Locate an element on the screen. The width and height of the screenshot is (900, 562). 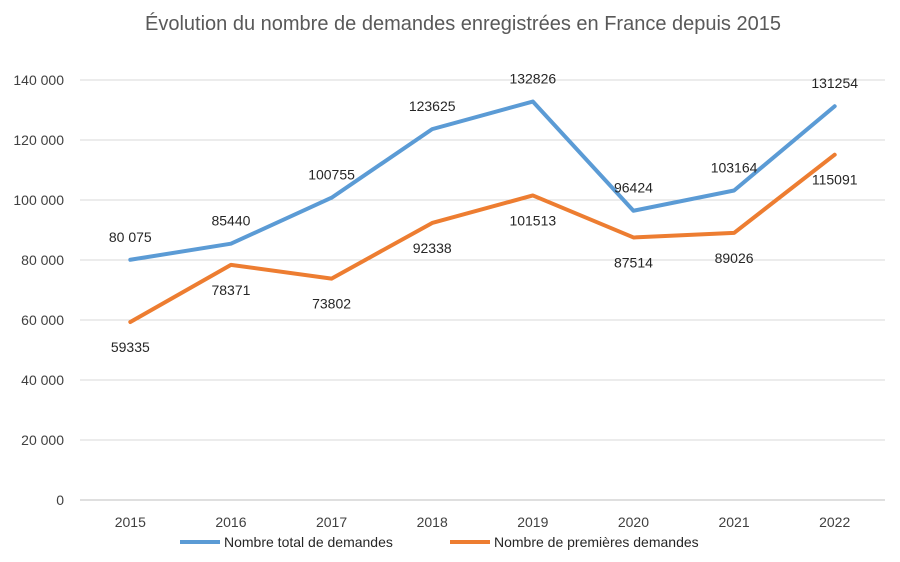
y-tick-label: 40 000 is located at coordinates (42, 380).